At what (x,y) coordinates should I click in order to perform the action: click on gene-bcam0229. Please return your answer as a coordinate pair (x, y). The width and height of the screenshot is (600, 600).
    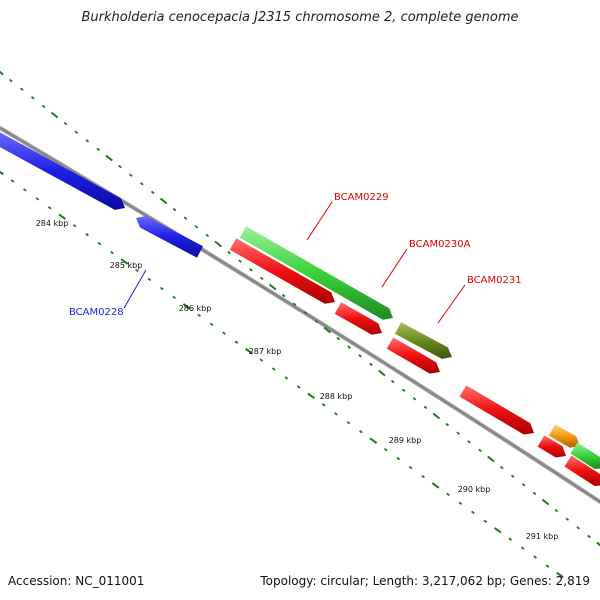
    Looking at the image, I should click on (316, 273).